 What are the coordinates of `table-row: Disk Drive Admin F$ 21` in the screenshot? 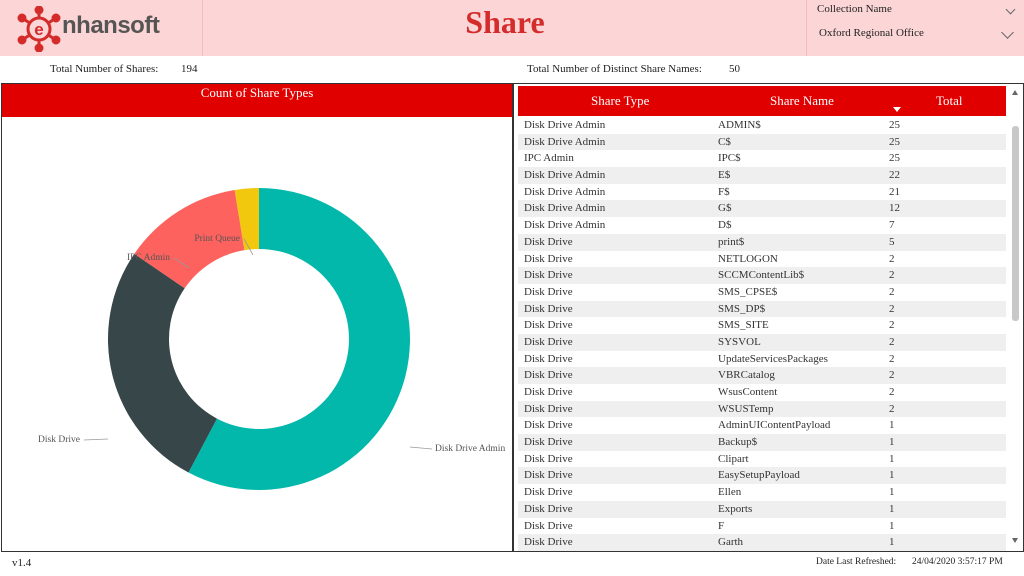 It's located at (762, 192).